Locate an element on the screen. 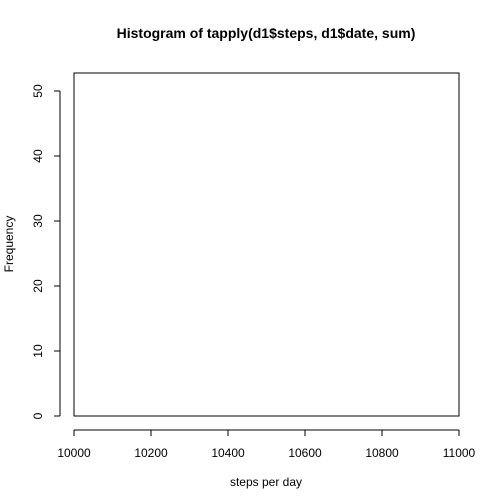 This screenshot has width=504, height=504. x-tick-label: 10800 is located at coordinates (382, 453).